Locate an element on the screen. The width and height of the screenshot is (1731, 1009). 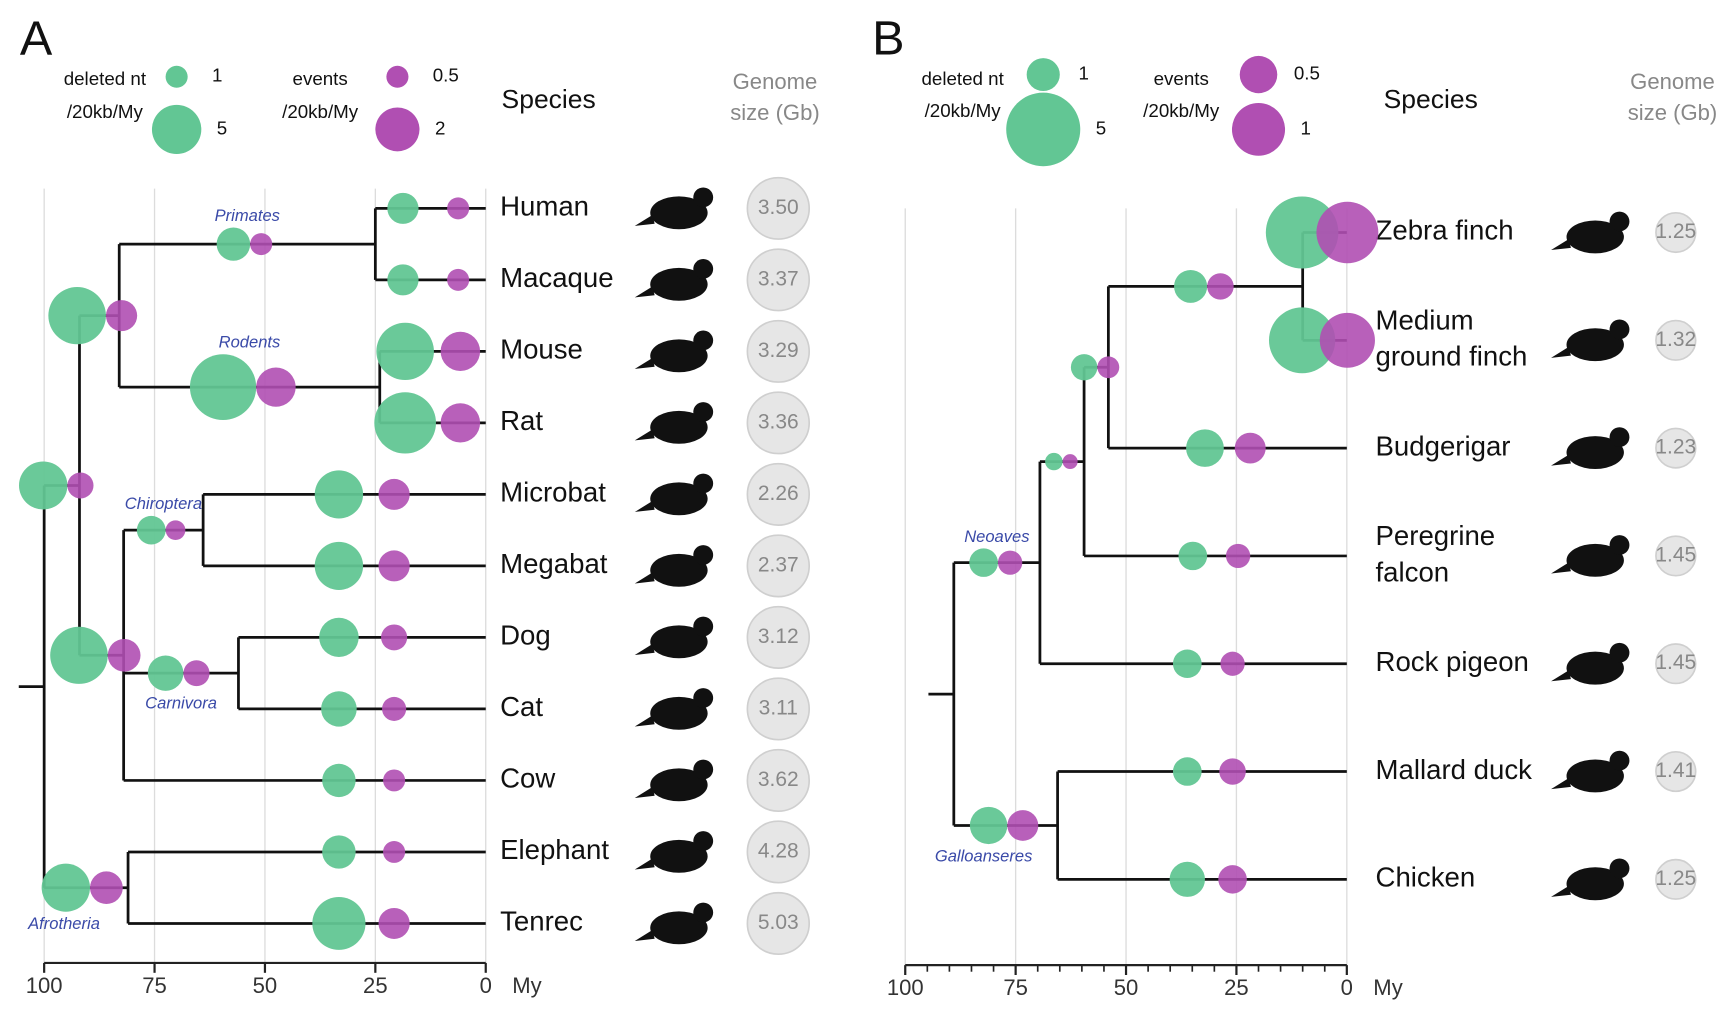
species-name: Elephant is located at coordinates (554, 849).